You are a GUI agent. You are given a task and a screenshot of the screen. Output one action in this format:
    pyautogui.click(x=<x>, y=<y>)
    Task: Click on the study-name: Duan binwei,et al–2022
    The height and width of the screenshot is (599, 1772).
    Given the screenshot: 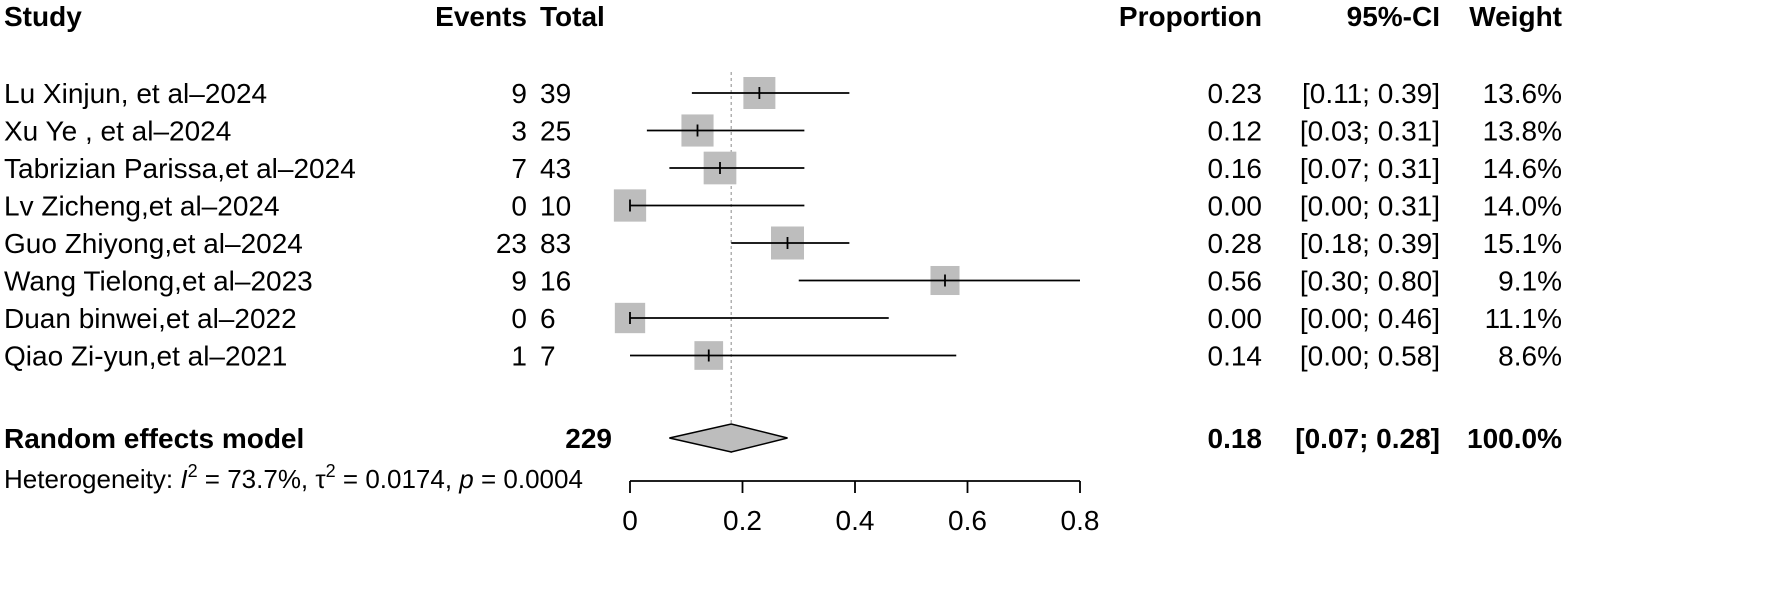 What is the action you would take?
    pyautogui.click(x=150, y=318)
    